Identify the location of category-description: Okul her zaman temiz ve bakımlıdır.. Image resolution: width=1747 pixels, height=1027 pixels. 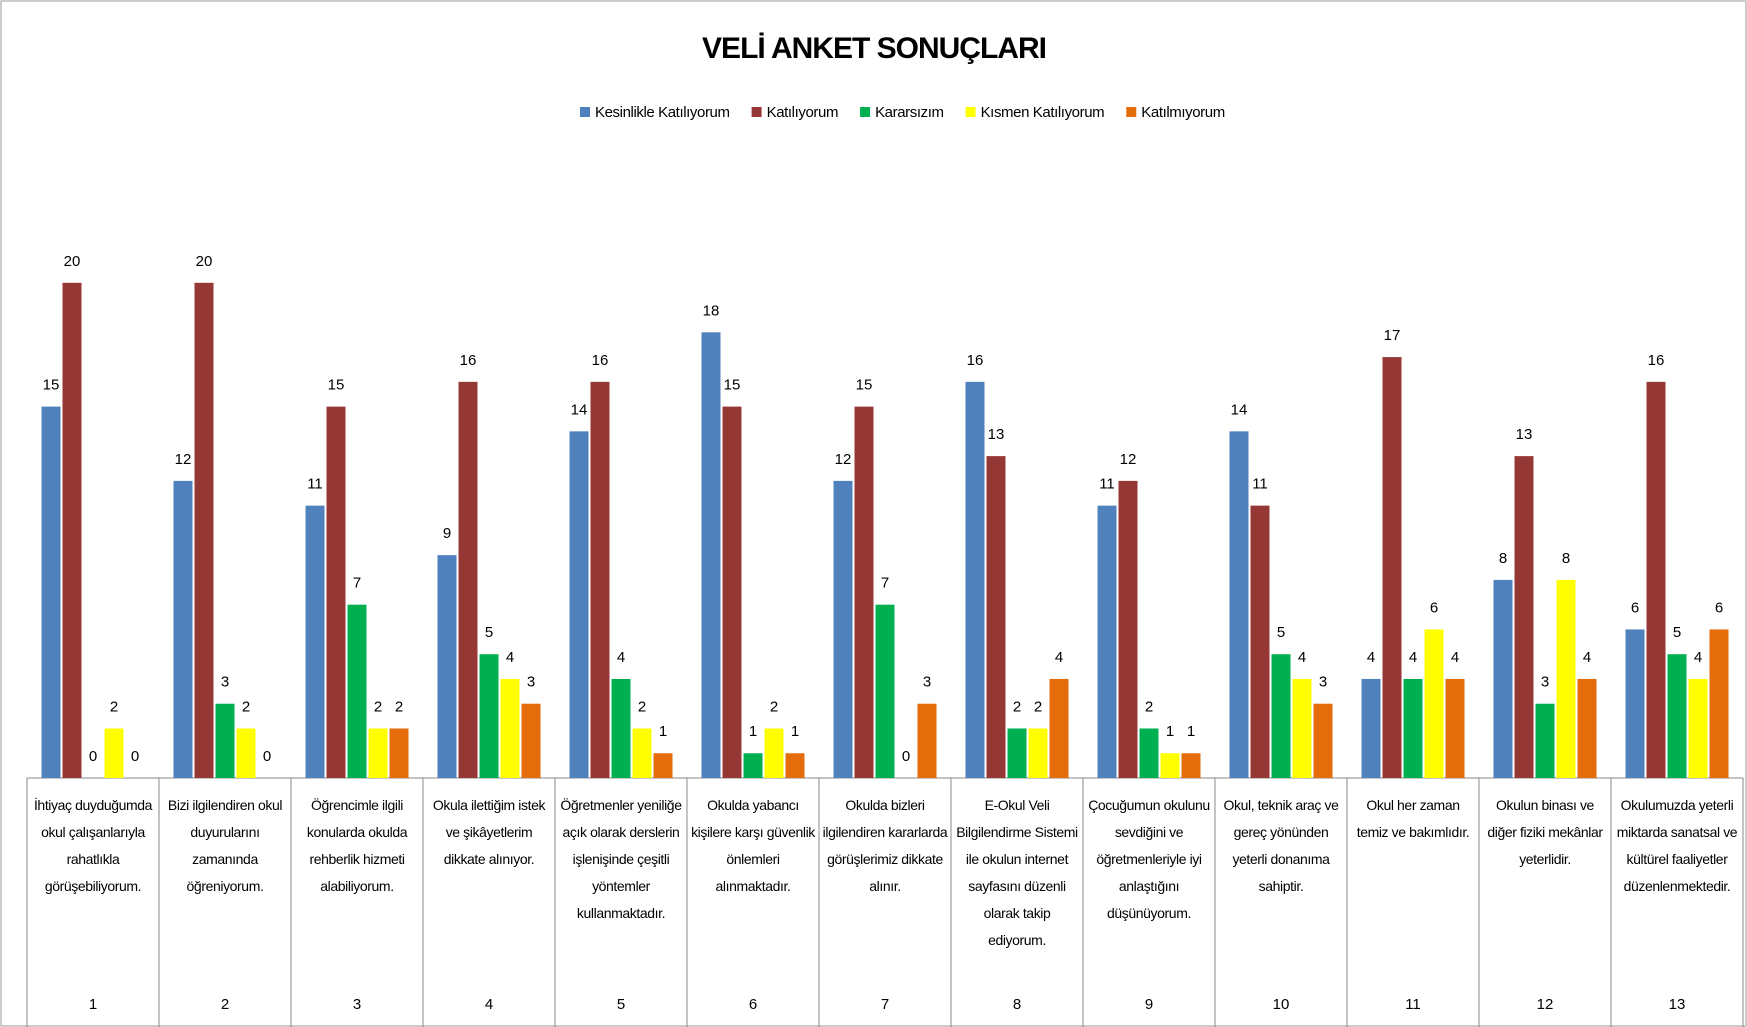
(1413, 818).